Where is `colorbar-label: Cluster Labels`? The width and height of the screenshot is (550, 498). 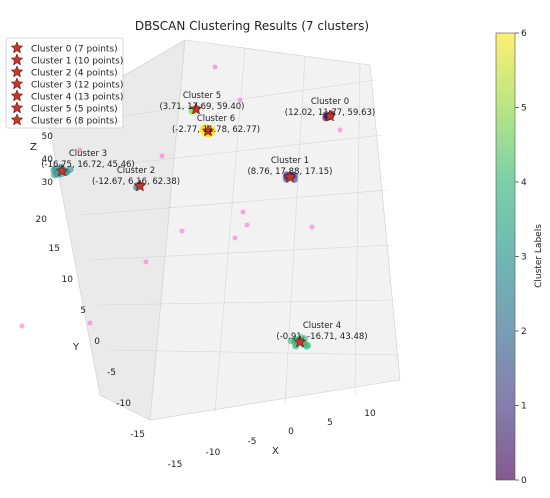
colorbar-label: Cluster Labels is located at coordinates (539, 256).